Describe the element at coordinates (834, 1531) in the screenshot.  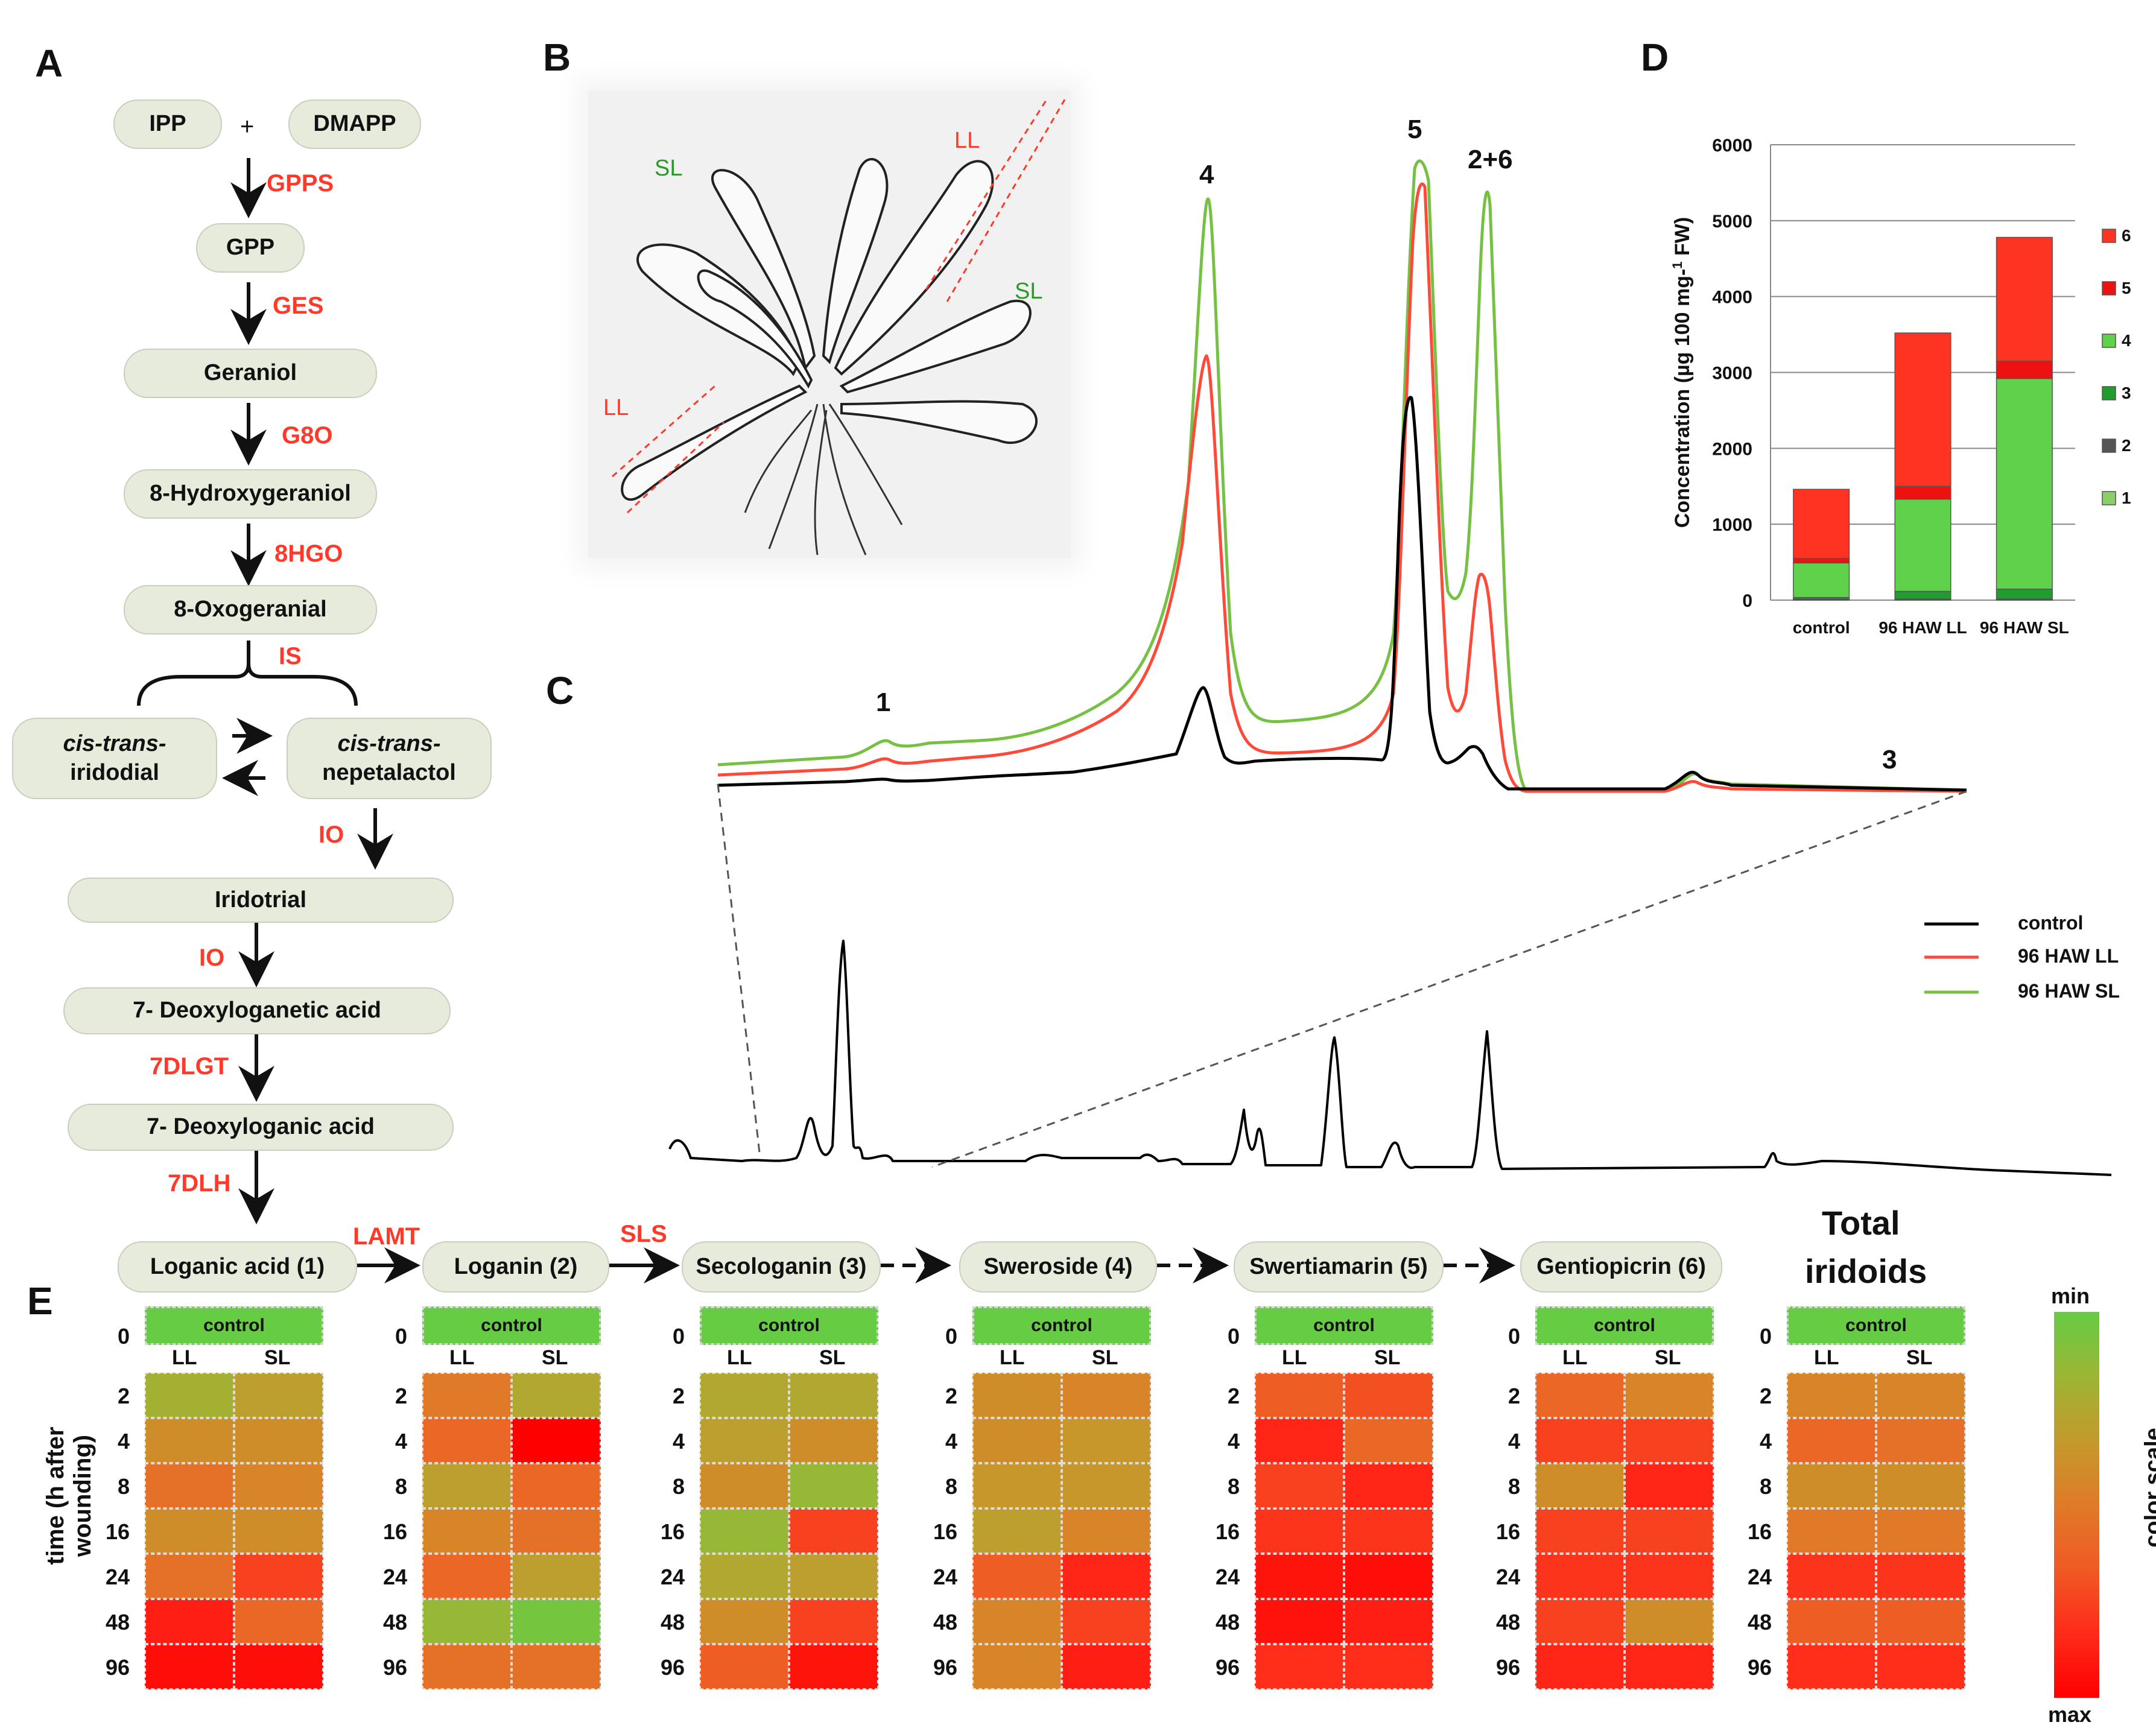
I see `heatmap-2-cell-16-sl` at that location.